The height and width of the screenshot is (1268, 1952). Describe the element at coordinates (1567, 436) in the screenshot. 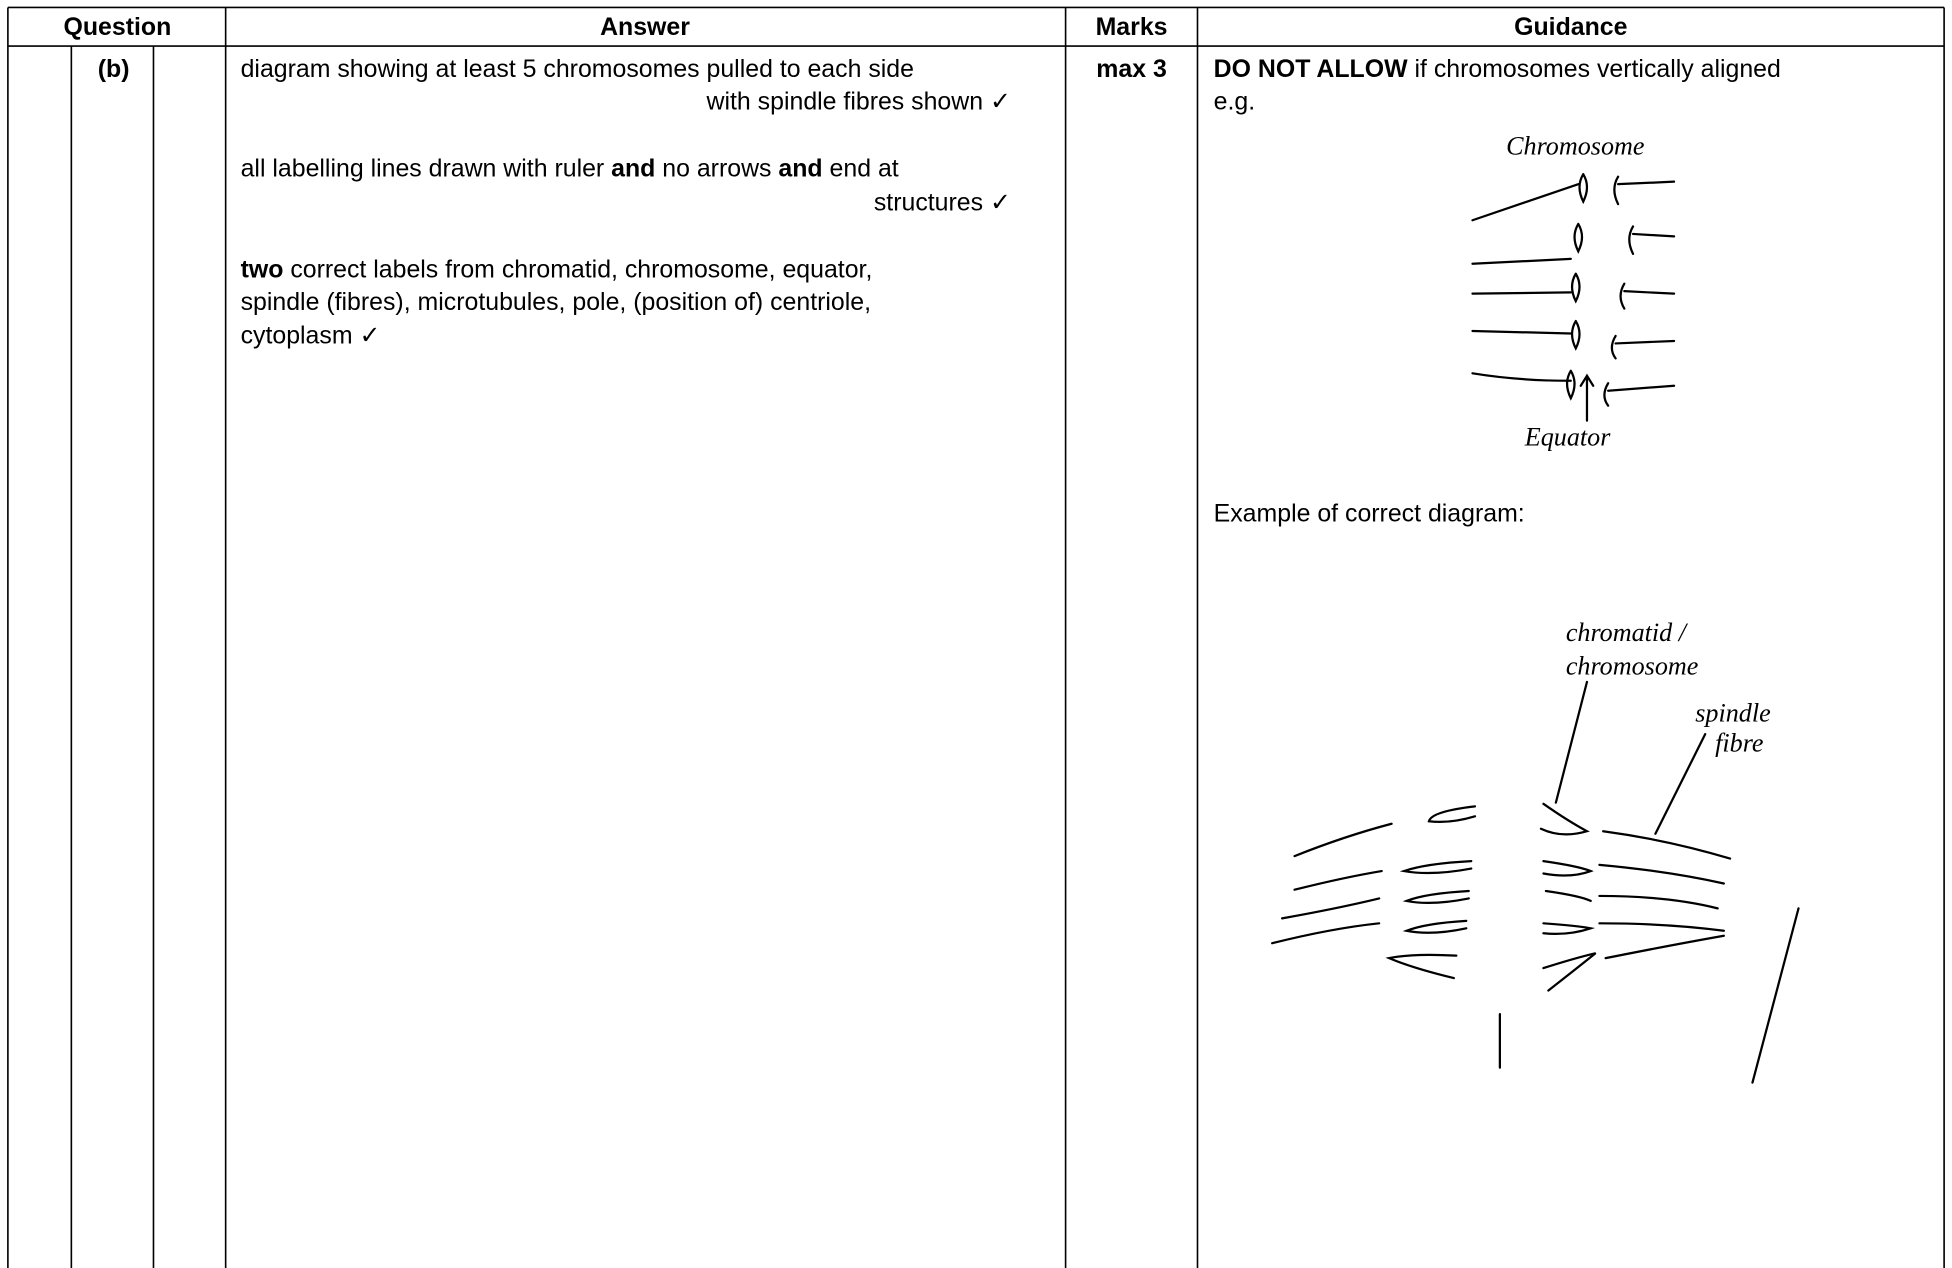

I see `figure-label: Equator` at that location.